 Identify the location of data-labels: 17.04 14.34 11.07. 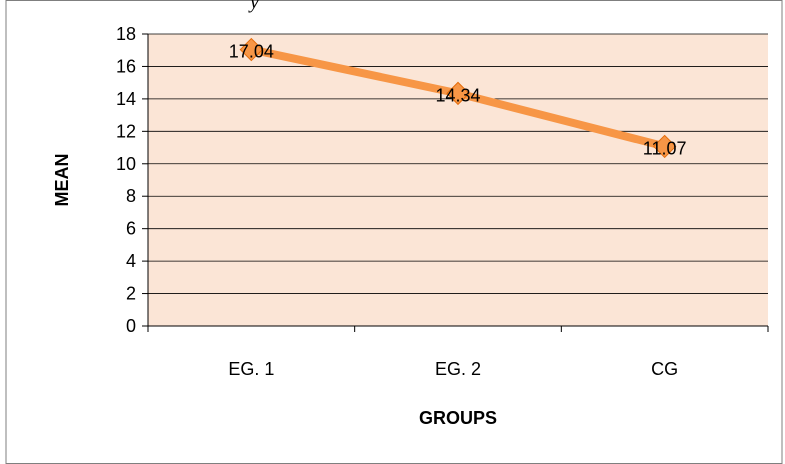
(458, 100).